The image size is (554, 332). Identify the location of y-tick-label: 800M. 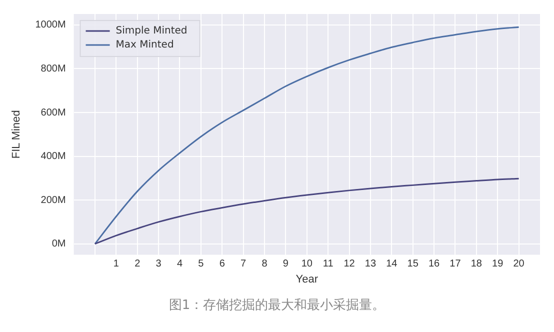
(53, 68).